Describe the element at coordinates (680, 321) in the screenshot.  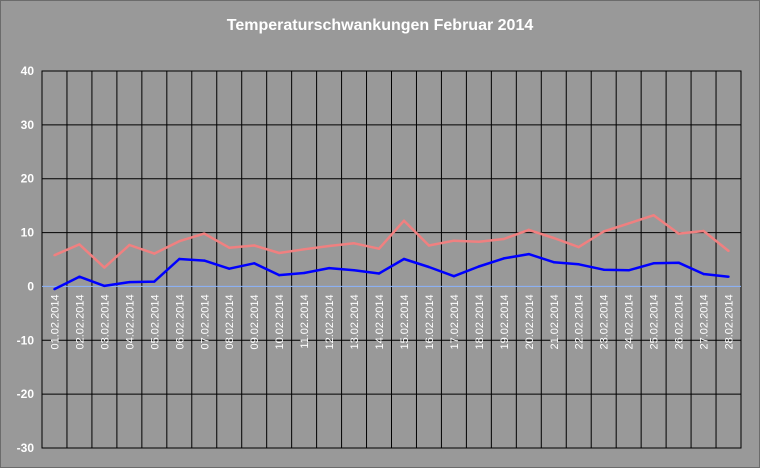
I see `x-tick-label: 26.02.2014` at that location.